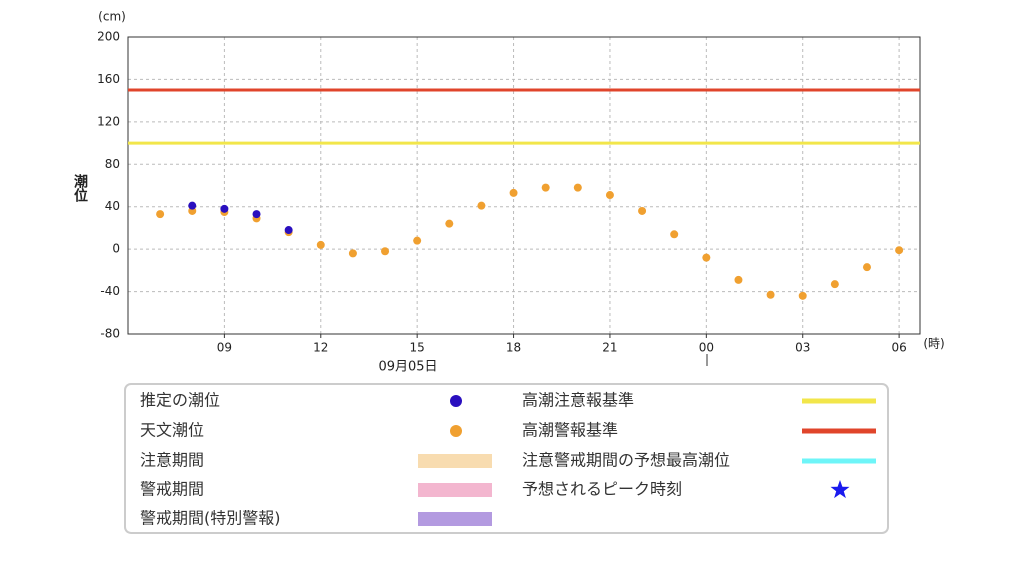  What do you see at coordinates (108, 121) in the screenshot?
I see `y-tick-label: 120` at bounding box center [108, 121].